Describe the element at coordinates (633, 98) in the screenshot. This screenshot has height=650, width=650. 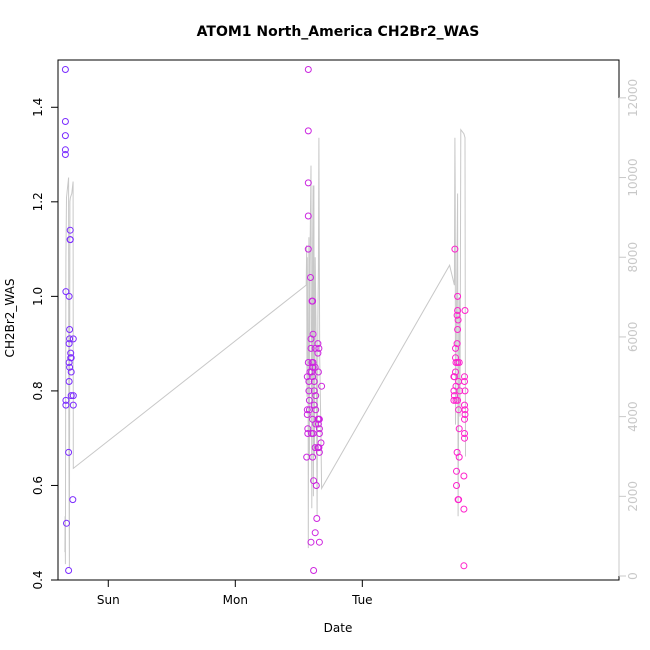
I see `y2-tick-label: 12000` at that location.